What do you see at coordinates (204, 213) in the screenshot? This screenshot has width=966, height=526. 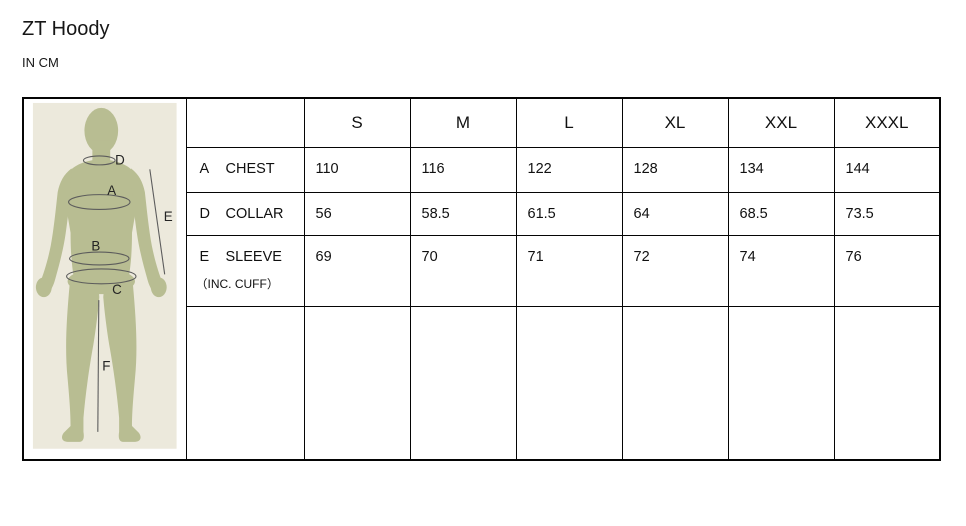 I see `row-letter: D` at bounding box center [204, 213].